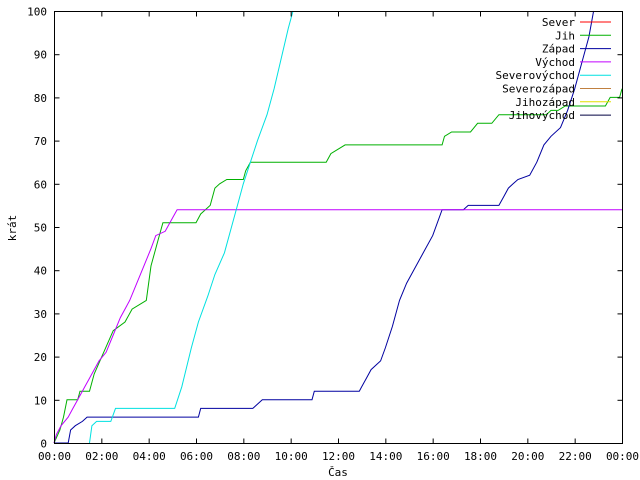 The width and height of the screenshot is (640, 480). What do you see at coordinates (291, 456) in the screenshot?
I see `x-tick-label: 10:00` at bounding box center [291, 456].